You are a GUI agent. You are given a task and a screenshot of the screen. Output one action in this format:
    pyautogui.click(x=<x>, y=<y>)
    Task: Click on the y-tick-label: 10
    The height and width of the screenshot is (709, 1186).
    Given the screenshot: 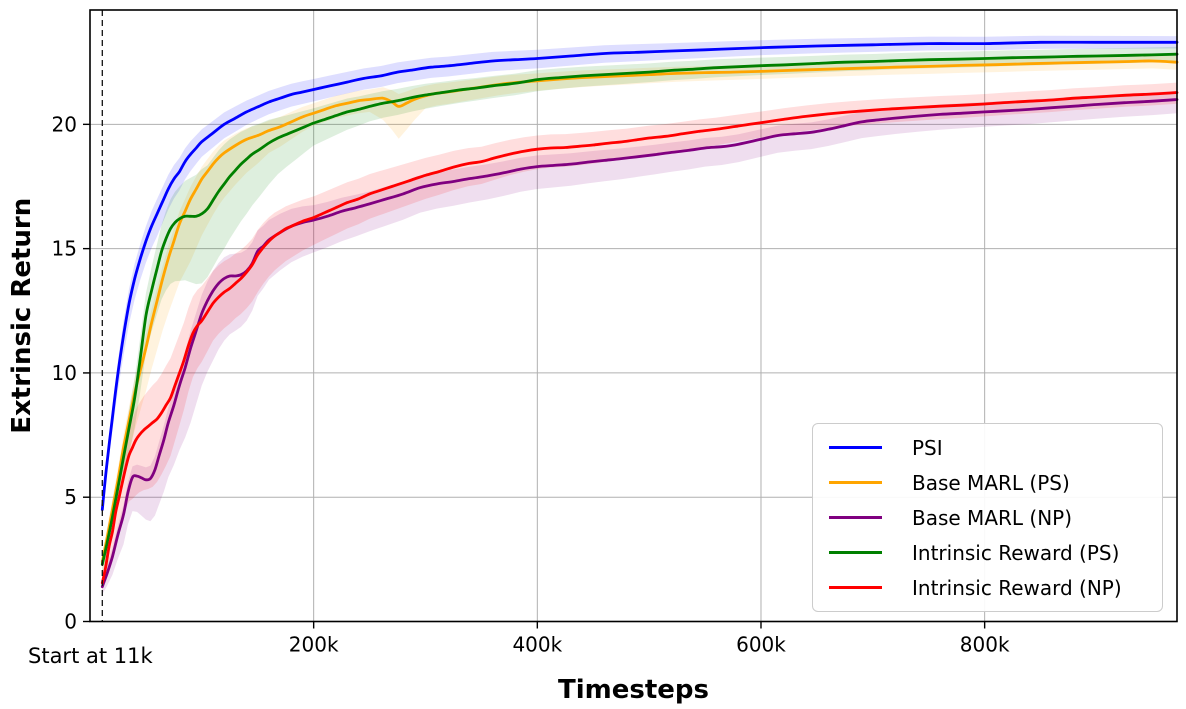 What is the action you would take?
    pyautogui.click(x=64, y=373)
    